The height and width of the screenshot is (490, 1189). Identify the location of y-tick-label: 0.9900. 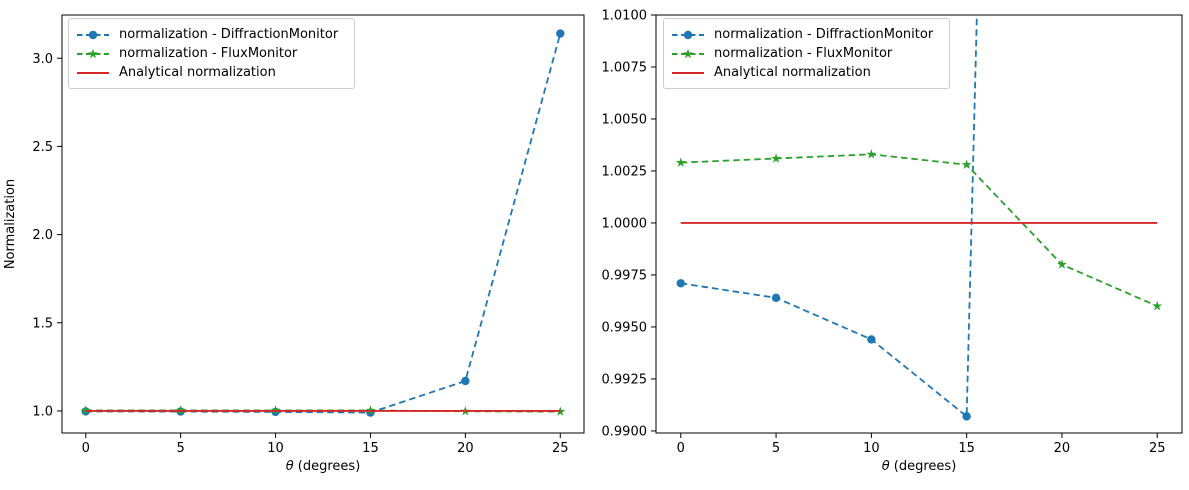
(625, 431).